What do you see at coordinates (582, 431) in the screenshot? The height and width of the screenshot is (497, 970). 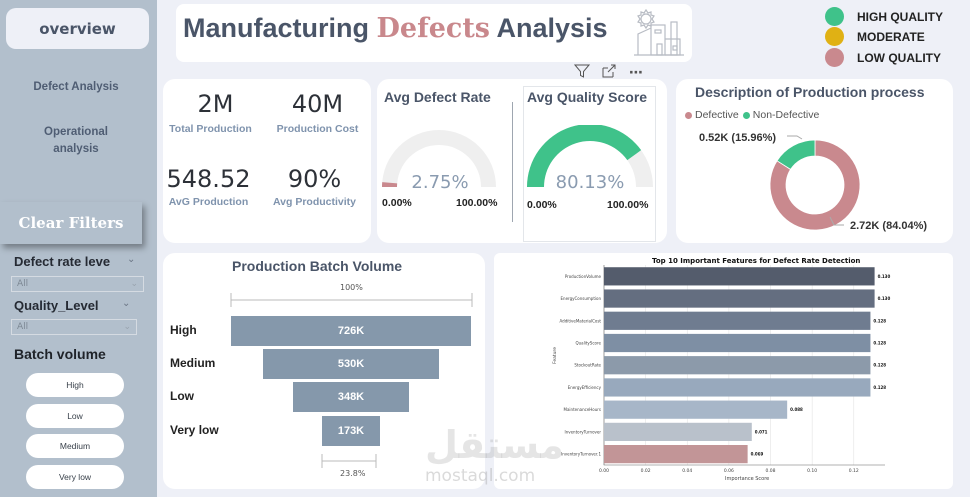 I see `feature-label: InventoryTurnover` at bounding box center [582, 431].